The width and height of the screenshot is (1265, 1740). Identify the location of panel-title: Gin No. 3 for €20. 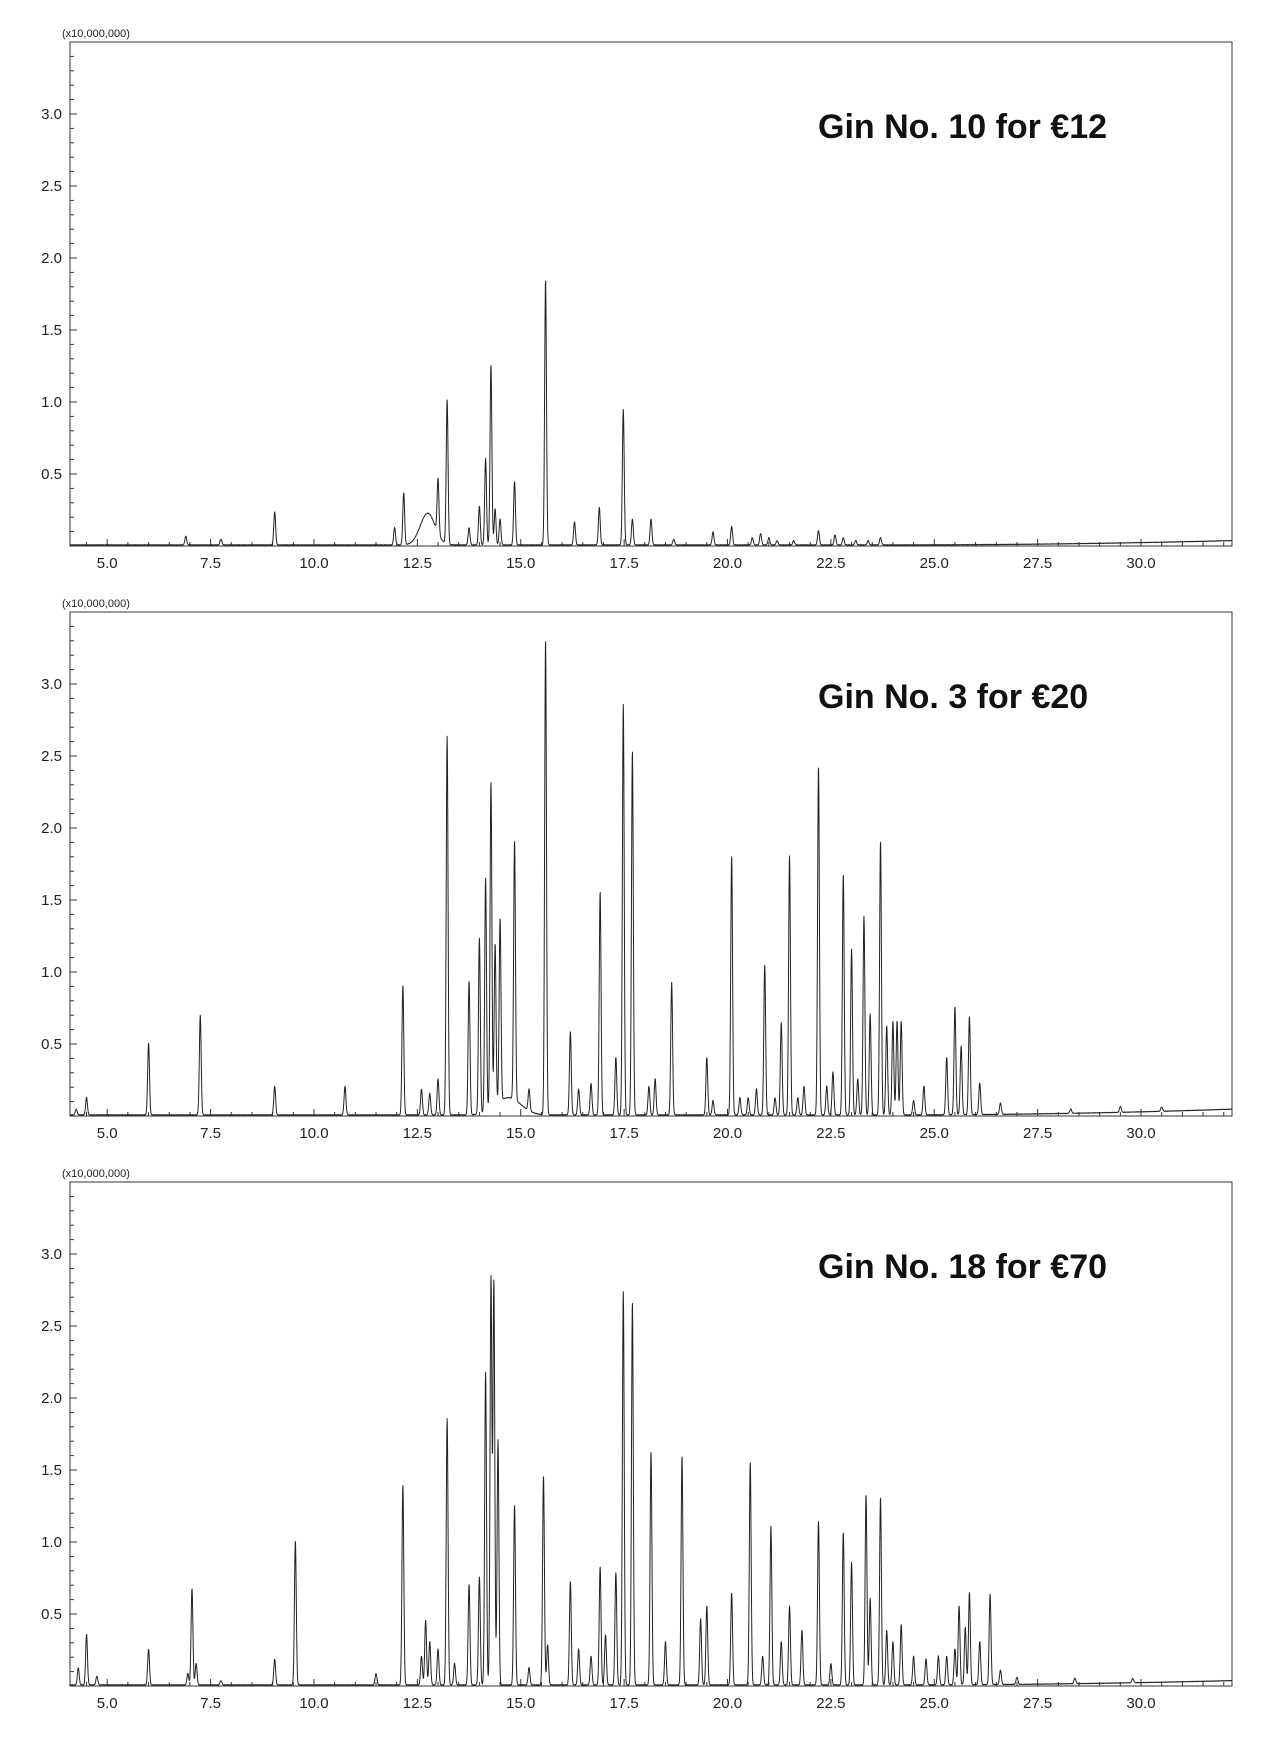
(953, 697).